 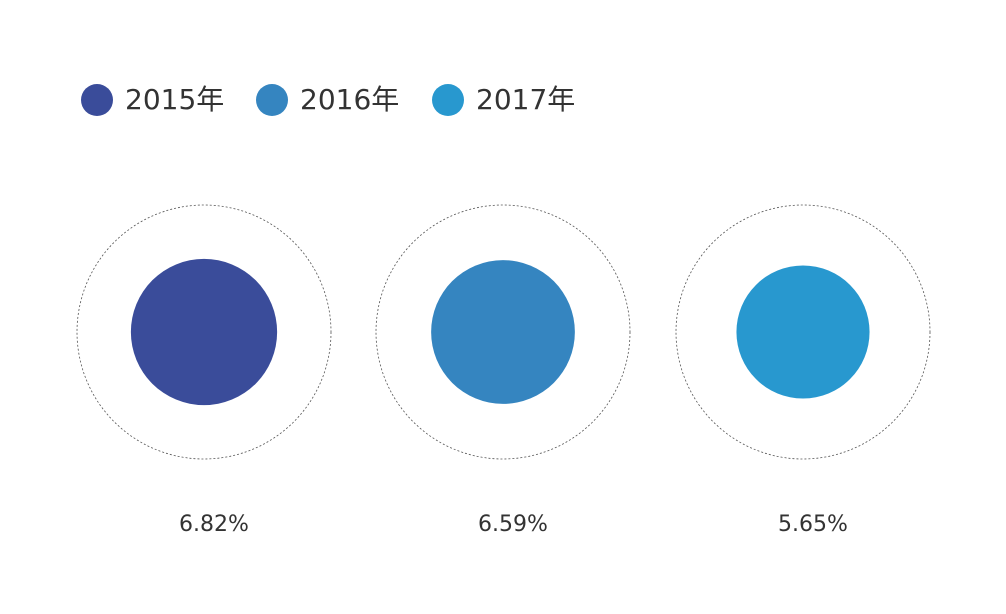 I want to click on legend-label: 2016年, so click(x=349, y=99).